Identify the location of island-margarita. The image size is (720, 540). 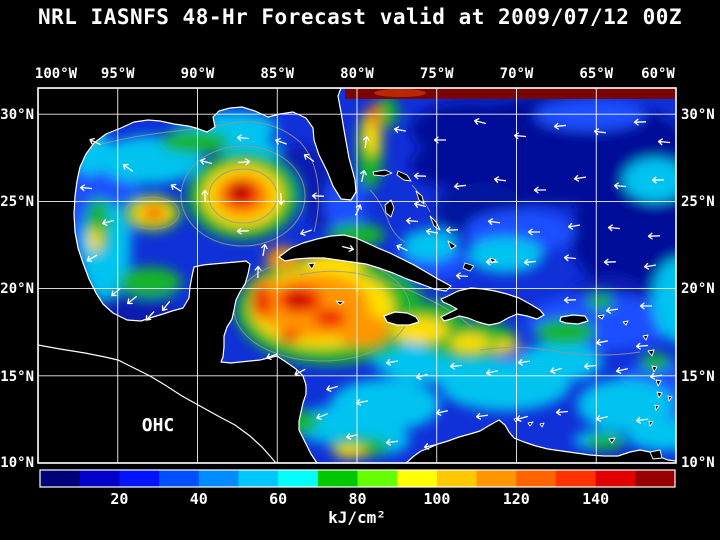
(612, 440).